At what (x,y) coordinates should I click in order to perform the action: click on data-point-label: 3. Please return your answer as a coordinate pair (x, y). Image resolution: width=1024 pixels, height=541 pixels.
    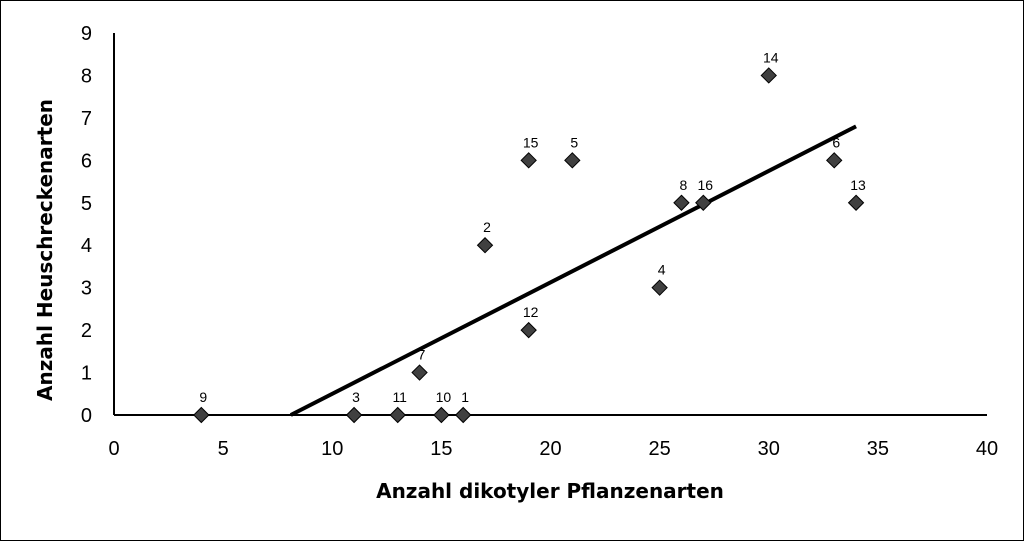
    Looking at the image, I should click on (356, 397).